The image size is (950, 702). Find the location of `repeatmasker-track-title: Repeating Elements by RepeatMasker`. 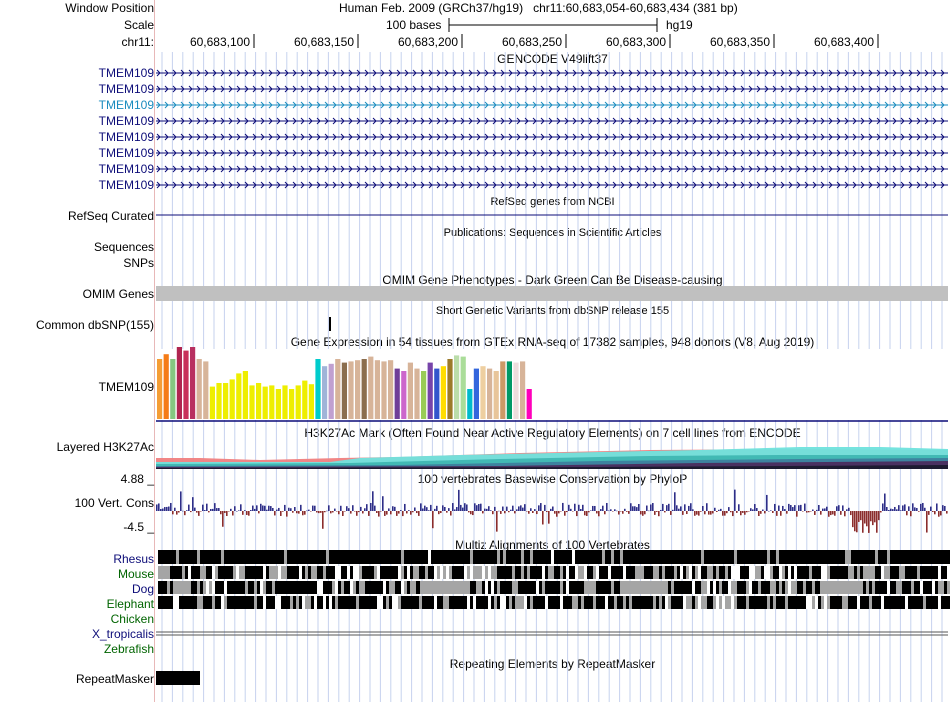

repeatmasker-track-title: Repeating Elements by RepeatMasker is located at coordinates (552, 664).